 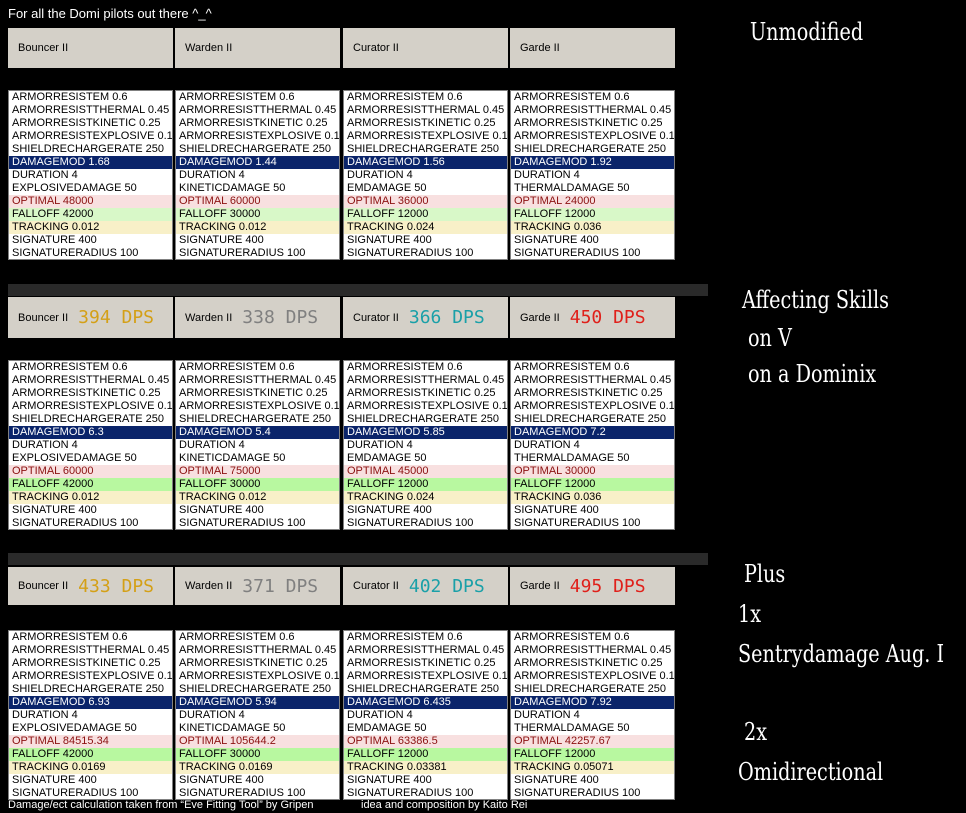 I want to click on attribute-row: DAMAGEMOD 7.2, so click(x=592, y=432).